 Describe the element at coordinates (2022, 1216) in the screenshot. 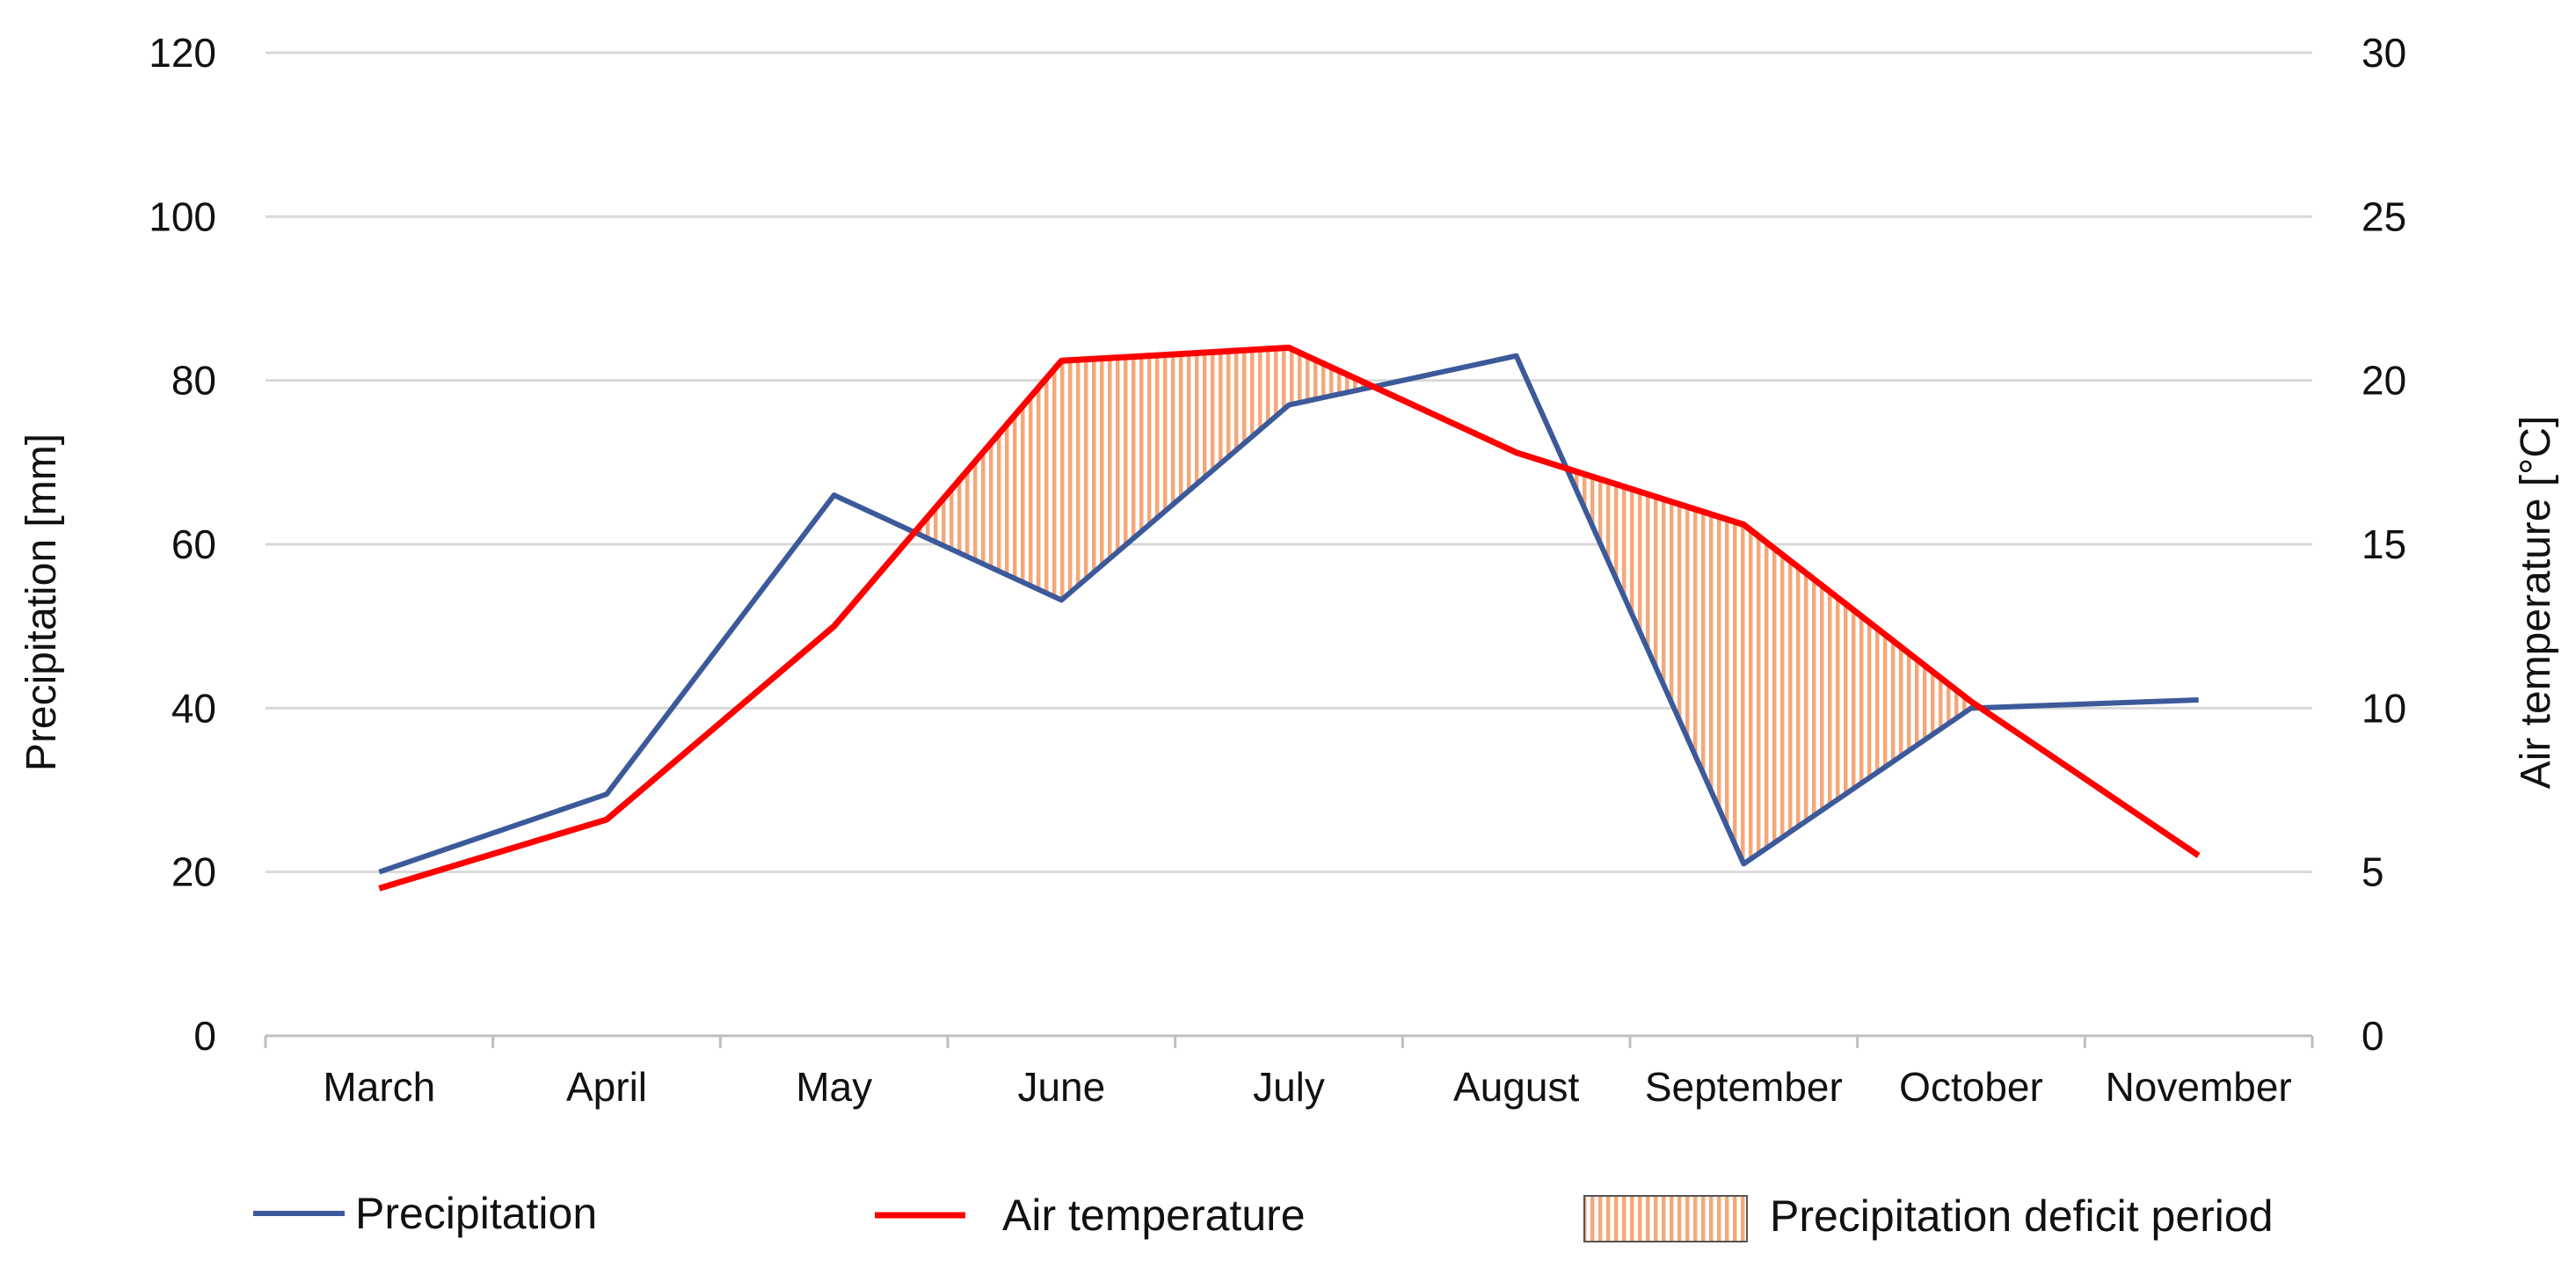

I see `legend-label-deficit-period: Precipitation deficit period` at that location.